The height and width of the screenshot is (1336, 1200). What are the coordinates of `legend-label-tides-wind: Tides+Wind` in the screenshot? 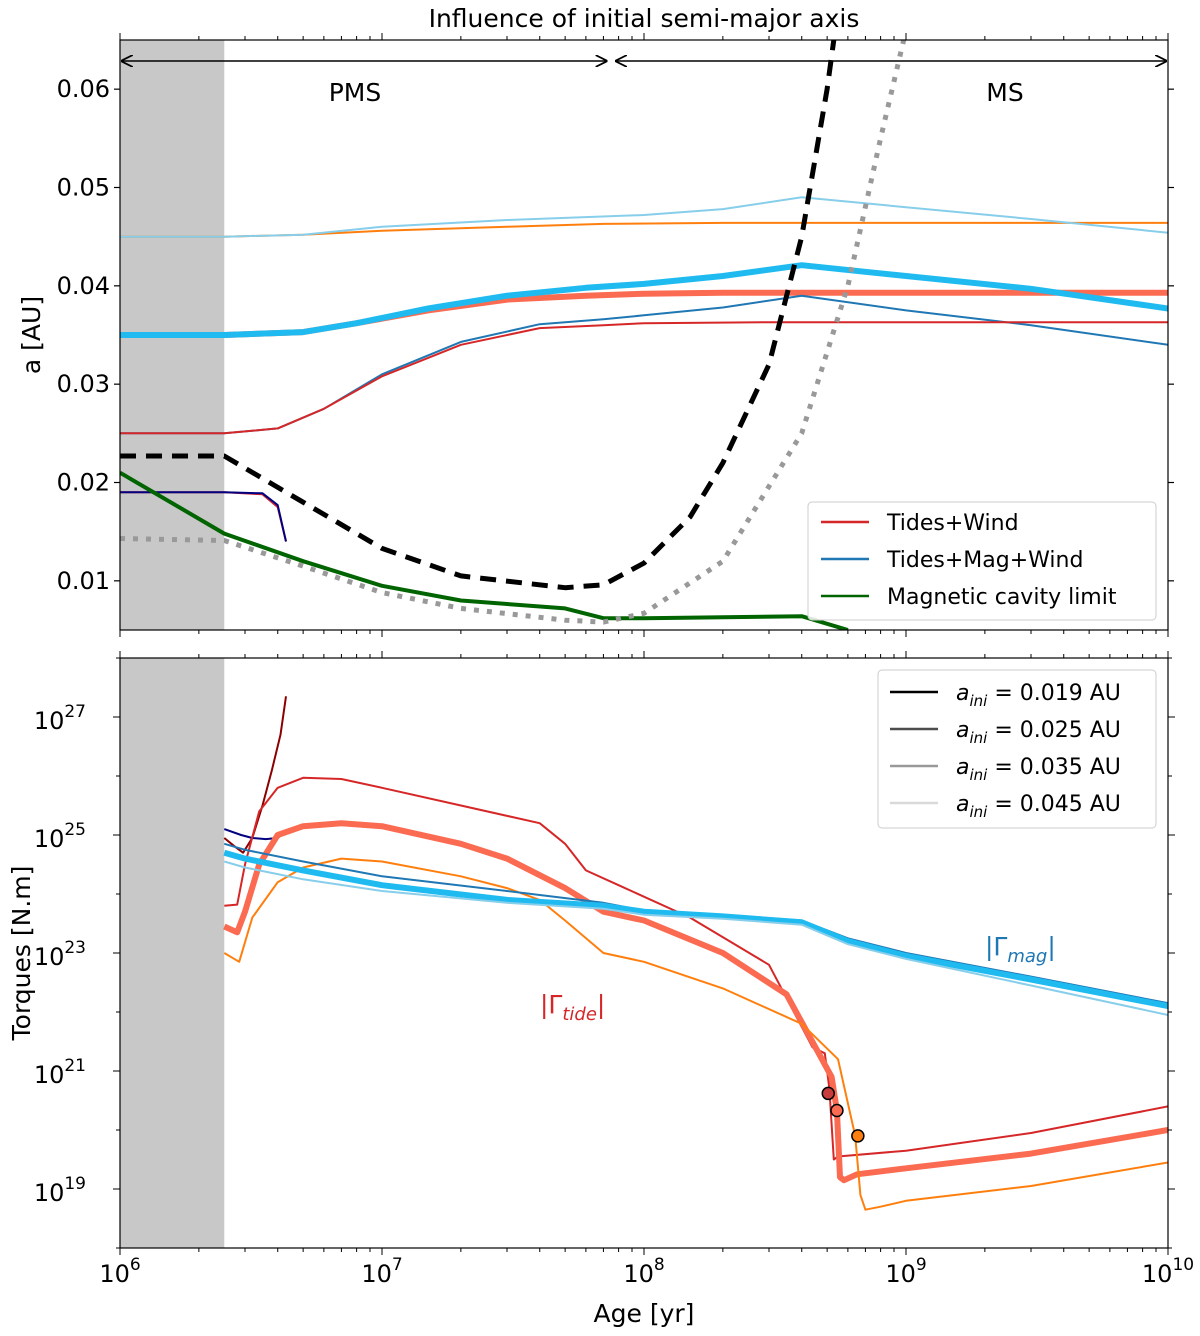 It's located at (952, 523).